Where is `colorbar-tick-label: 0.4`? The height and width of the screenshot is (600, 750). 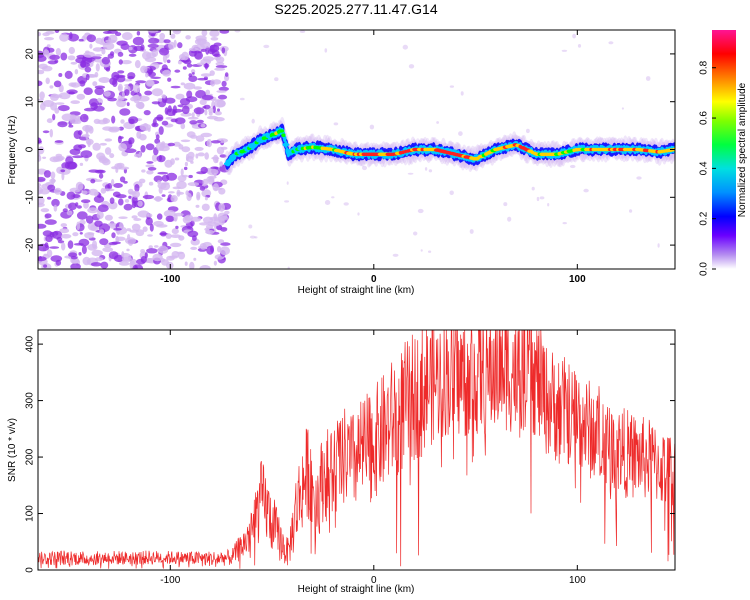 colorbar-tick-label: 0.4 is located at coordinates (704, 168).